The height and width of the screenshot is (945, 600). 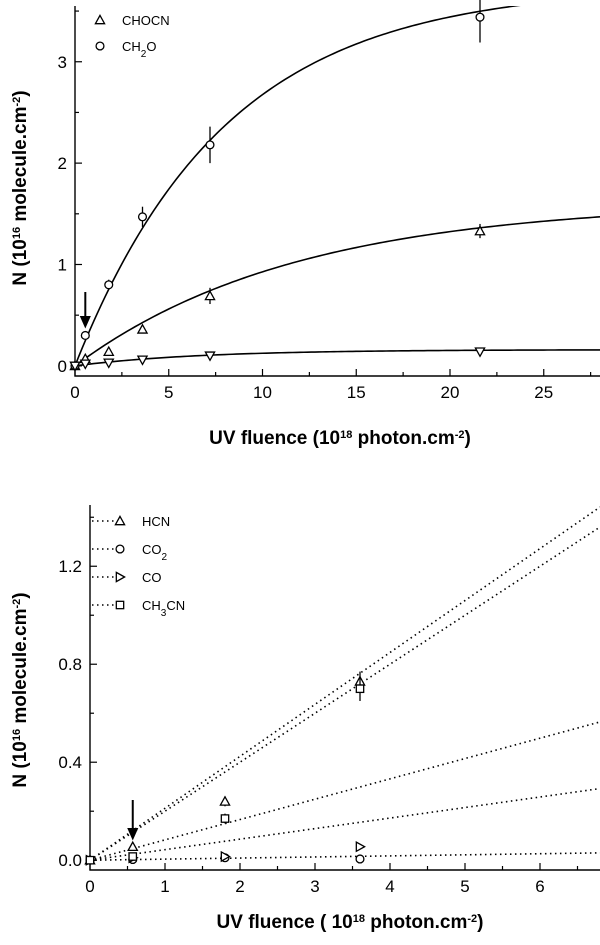 I want to click on legend-label: CH2O, so click(x=139, y=49).